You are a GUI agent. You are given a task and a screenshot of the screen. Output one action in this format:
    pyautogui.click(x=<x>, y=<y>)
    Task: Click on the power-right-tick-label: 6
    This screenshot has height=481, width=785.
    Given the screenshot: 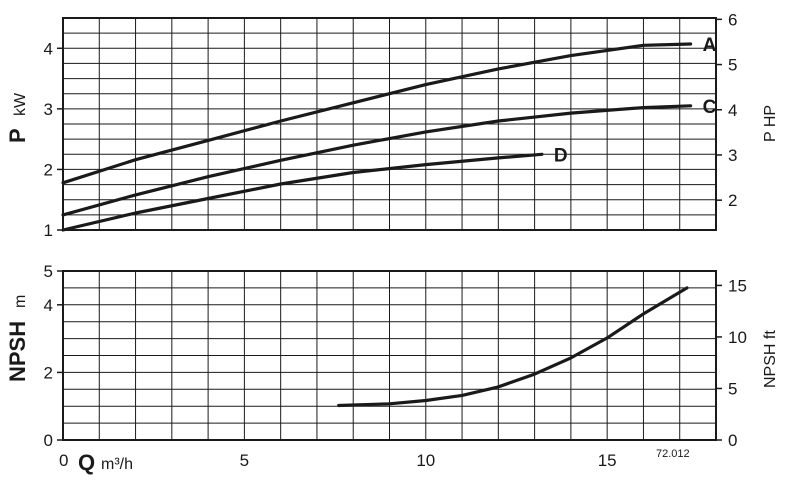 What is the action you would take?
    pyautogui.click(x=732, y=19)
    